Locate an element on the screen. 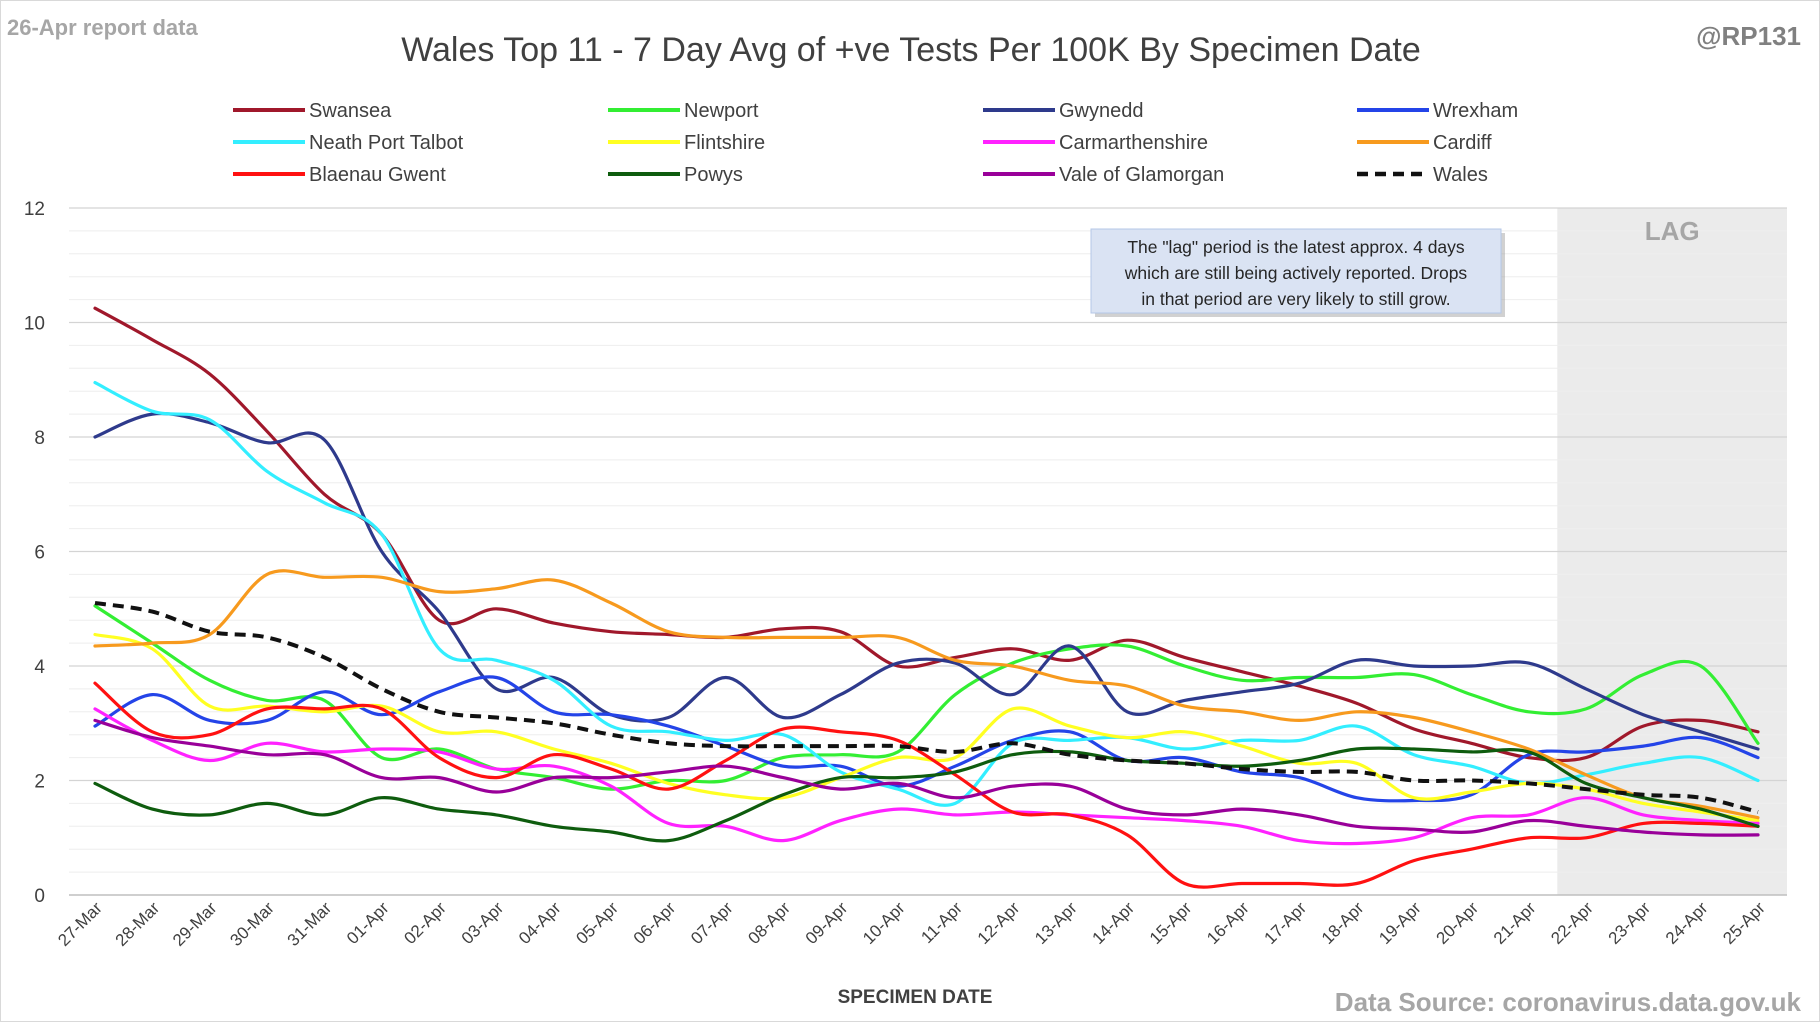 This screenshot has height=1023, width=1820. series-line-vale-of-glamorgan is located at coordinates (926, 777).